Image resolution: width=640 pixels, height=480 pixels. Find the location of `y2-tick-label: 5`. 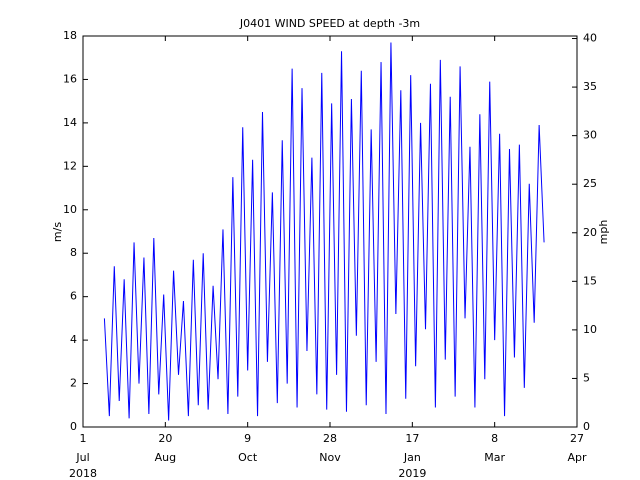

y2-tick-label: 5 is located at coordinates (586, 377).